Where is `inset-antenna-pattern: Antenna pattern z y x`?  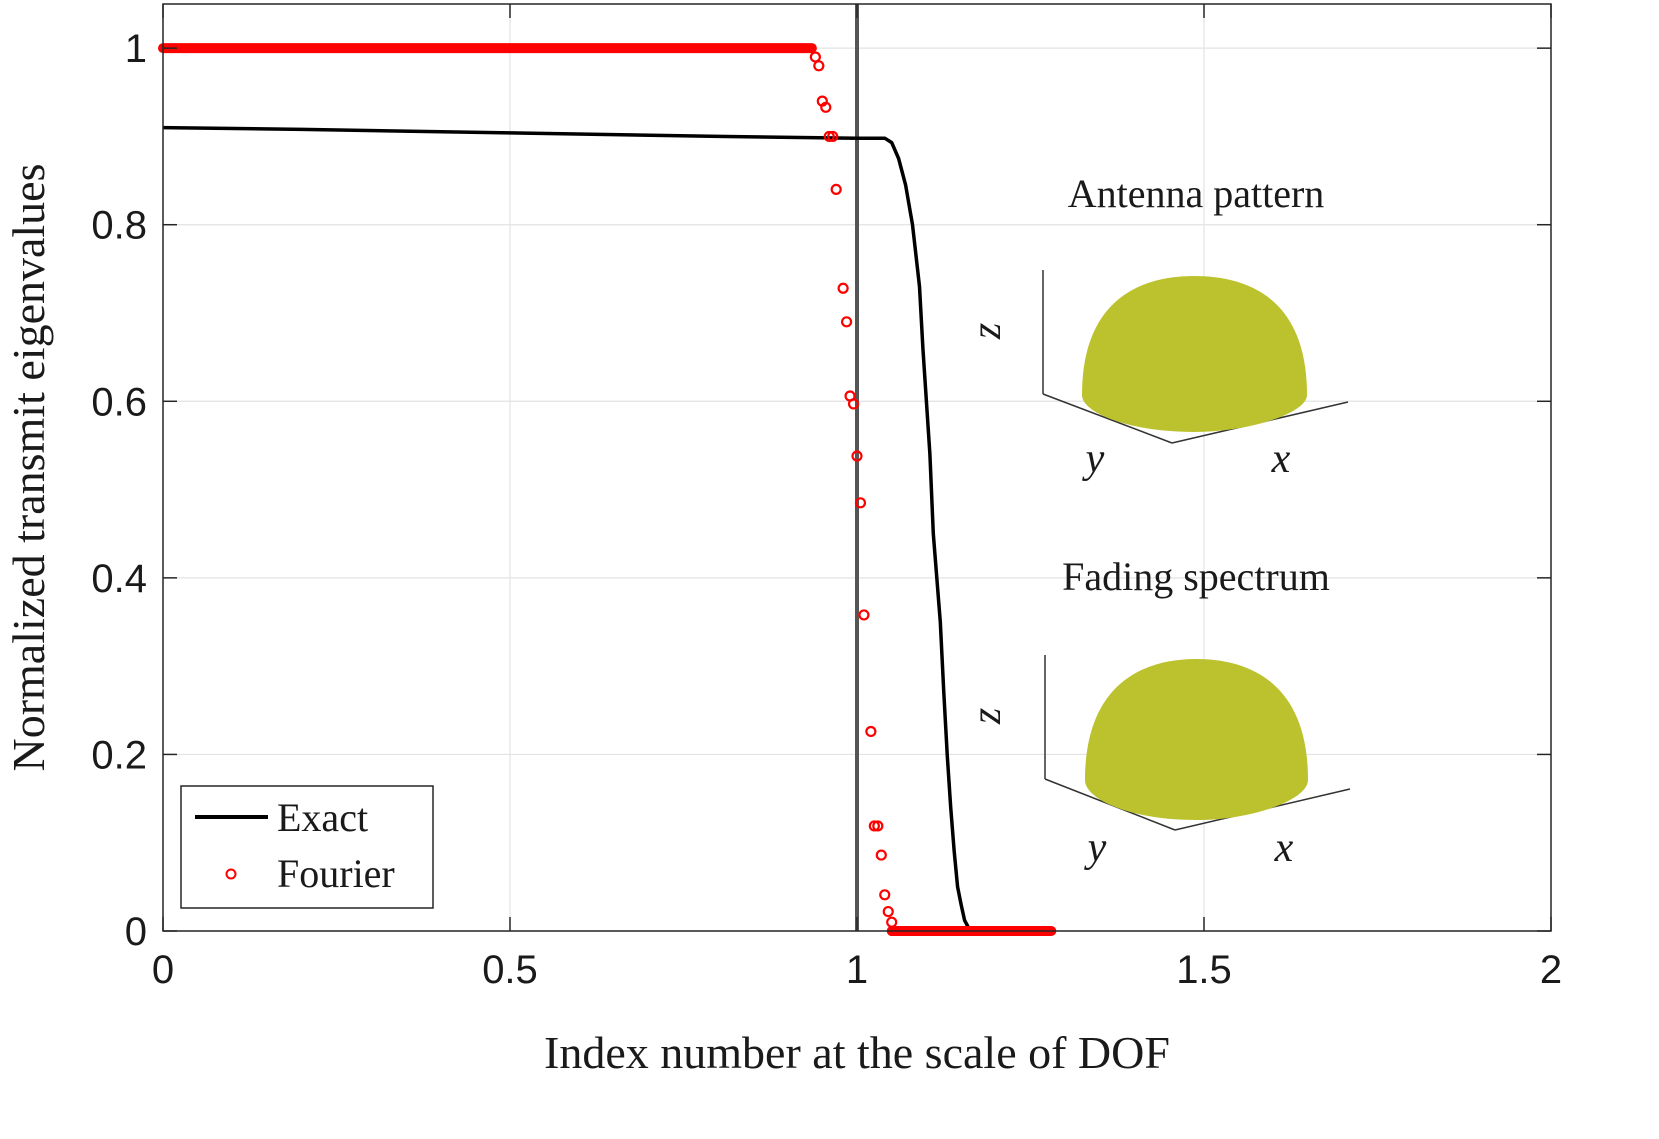
inset-antenna-pattern: Antenna pattern z y x is located at coordinates (1156, 326).